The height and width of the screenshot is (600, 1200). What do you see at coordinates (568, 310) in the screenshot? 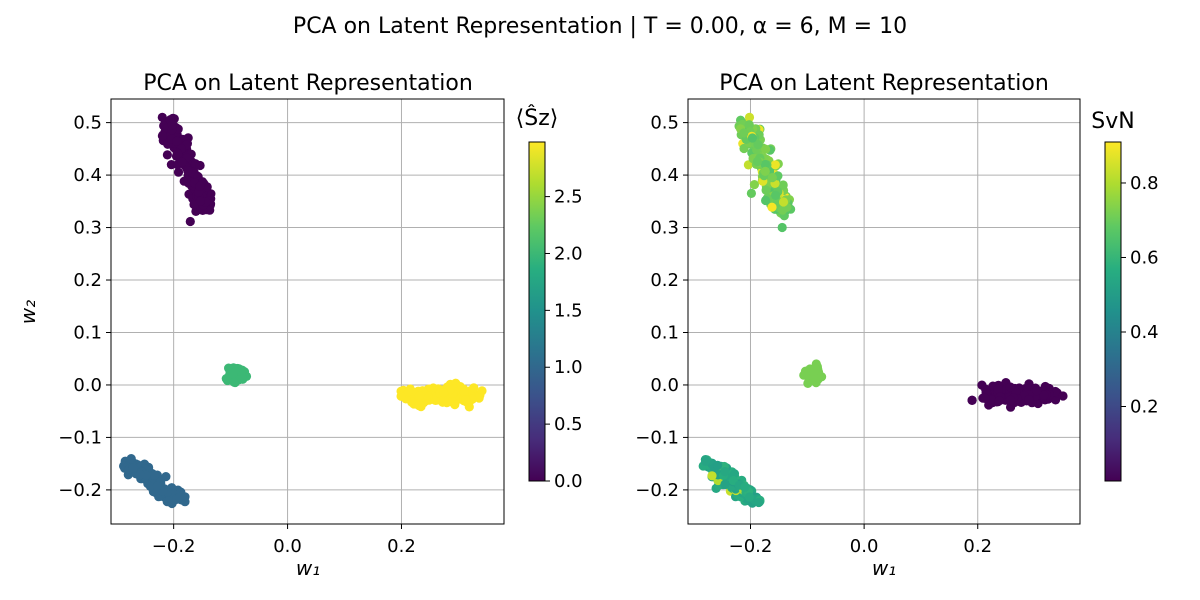
I see `colorbar-tick-label: 1.5` at bounding box center [568, 310].